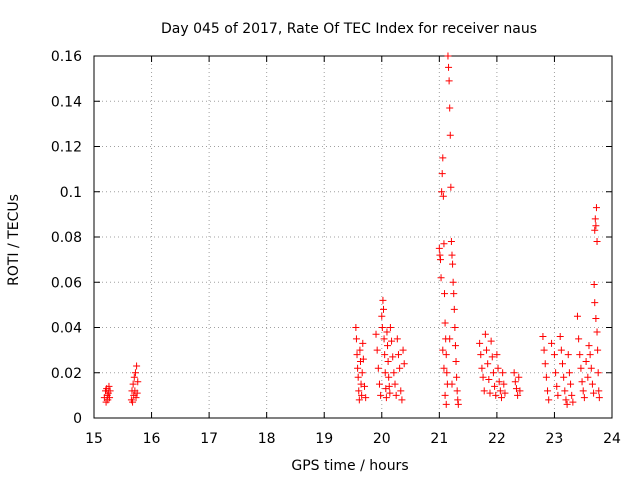  What do you see at coordinates (71, 193) in the screenshot?
I see `y-tick-label: 0.1` at bounding box center [71, 193].